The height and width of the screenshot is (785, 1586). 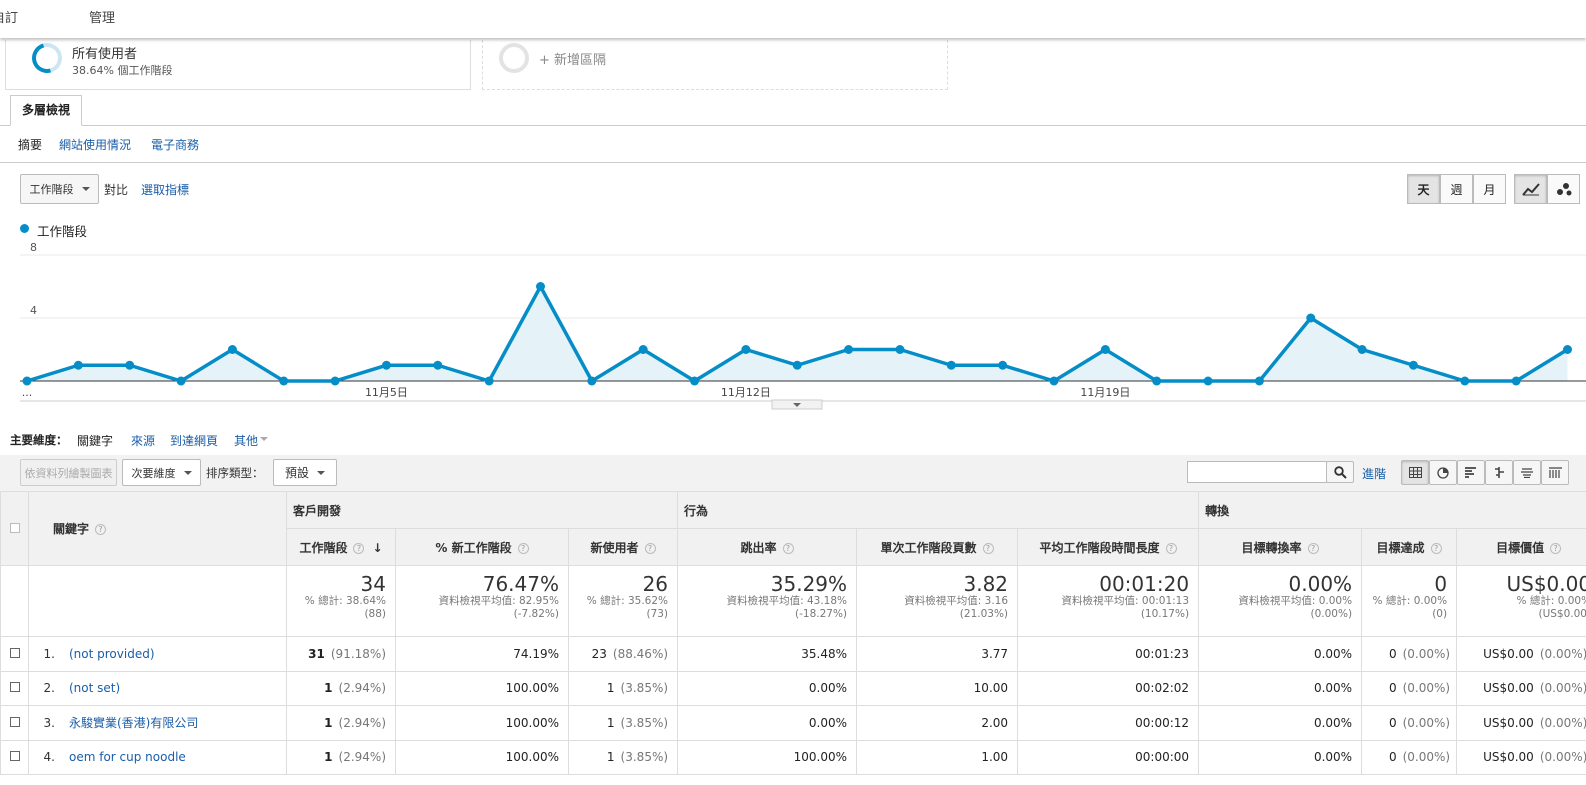 I want to click on col-conv-rate-label: 目標轉換率, so click(x=1271, y=547).